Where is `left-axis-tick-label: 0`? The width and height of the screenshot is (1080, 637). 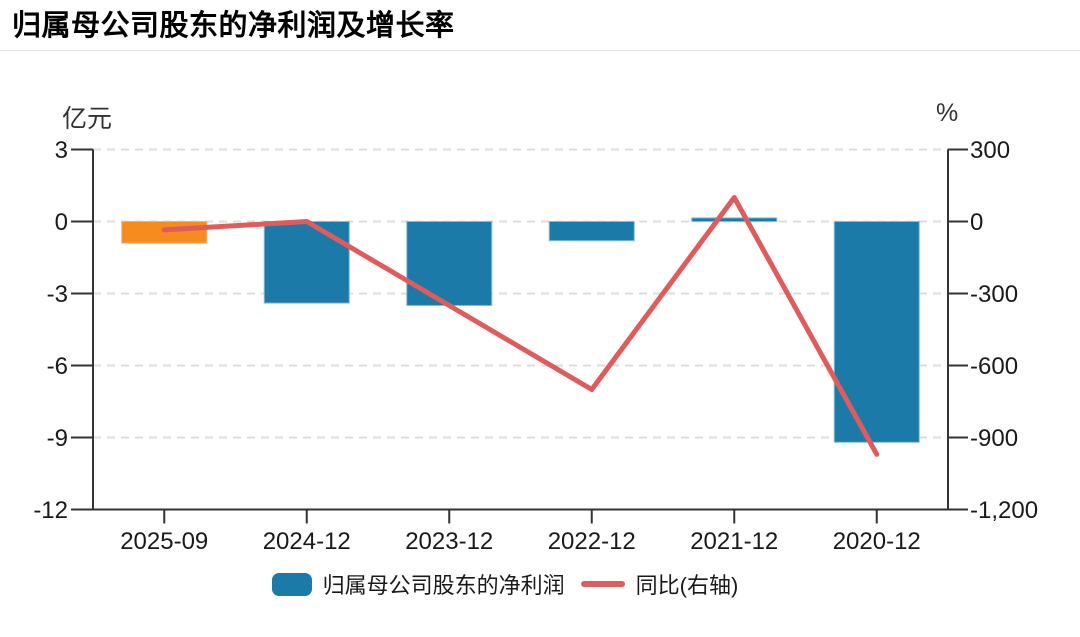 left-axis-tick-label: 0 is located at coordinates (61, 222).